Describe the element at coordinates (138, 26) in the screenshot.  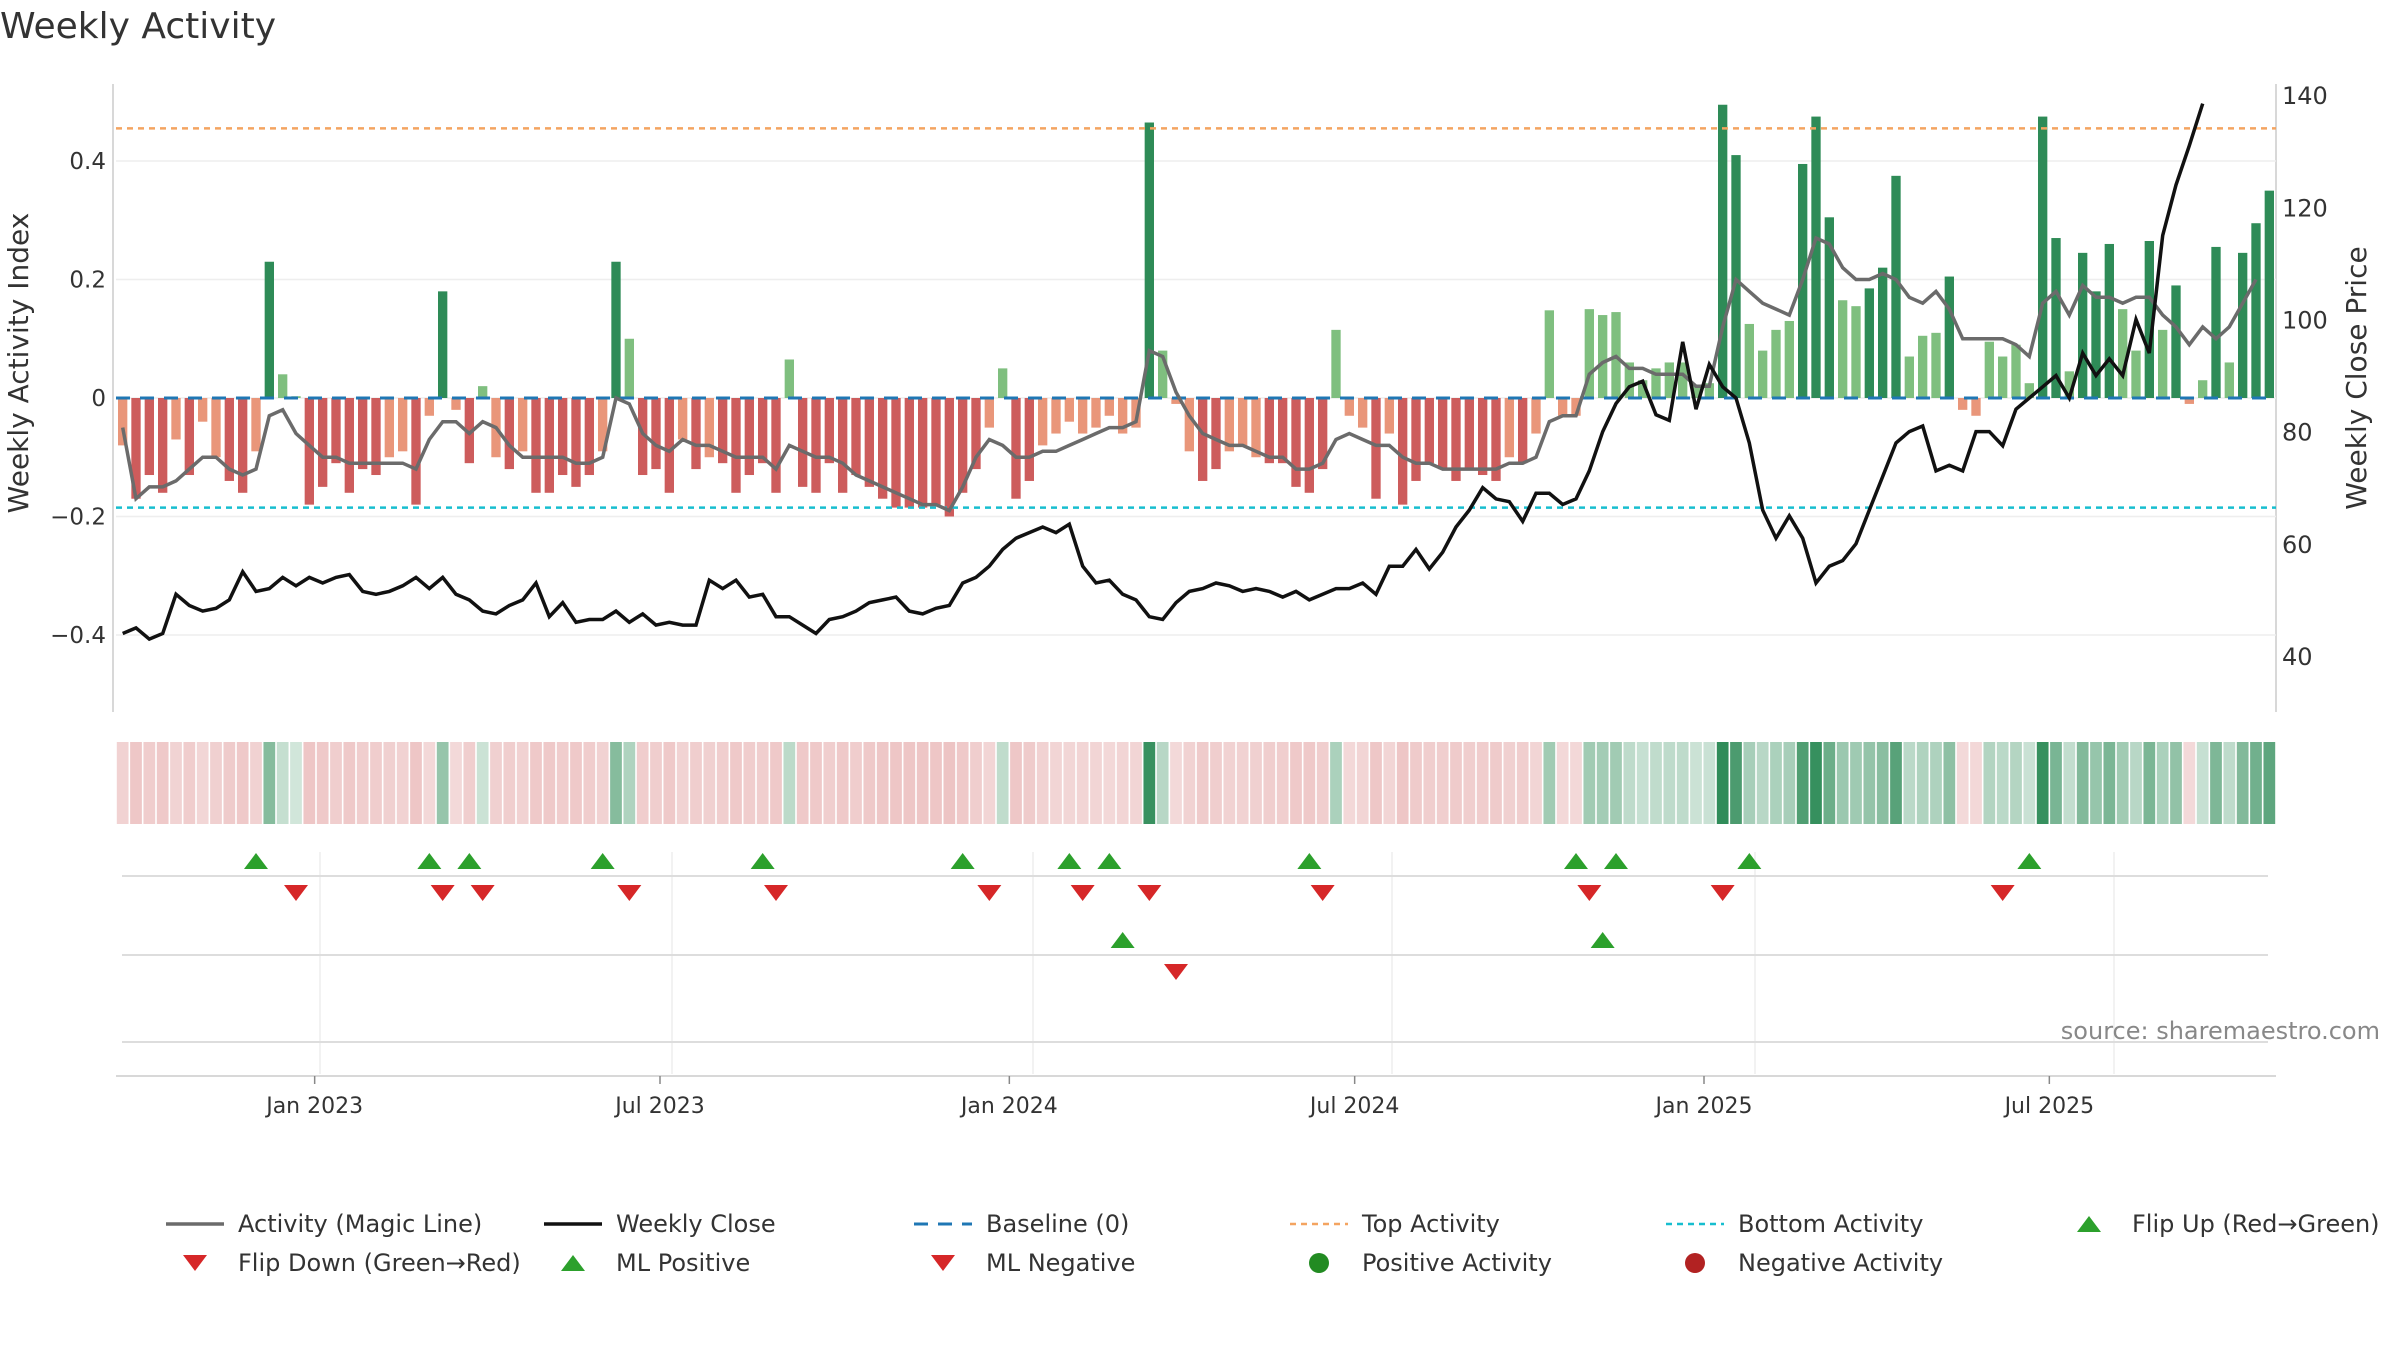
I see `chart-title: Weekly Activity` at that location.